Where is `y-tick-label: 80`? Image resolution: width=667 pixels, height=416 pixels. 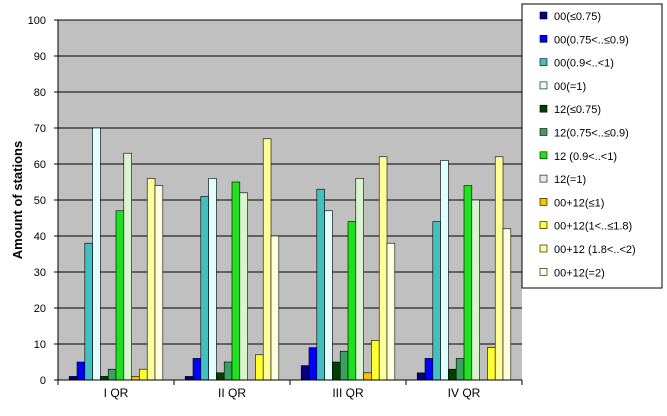 y-tick-label: 80 is located at coordinates (40, 93).